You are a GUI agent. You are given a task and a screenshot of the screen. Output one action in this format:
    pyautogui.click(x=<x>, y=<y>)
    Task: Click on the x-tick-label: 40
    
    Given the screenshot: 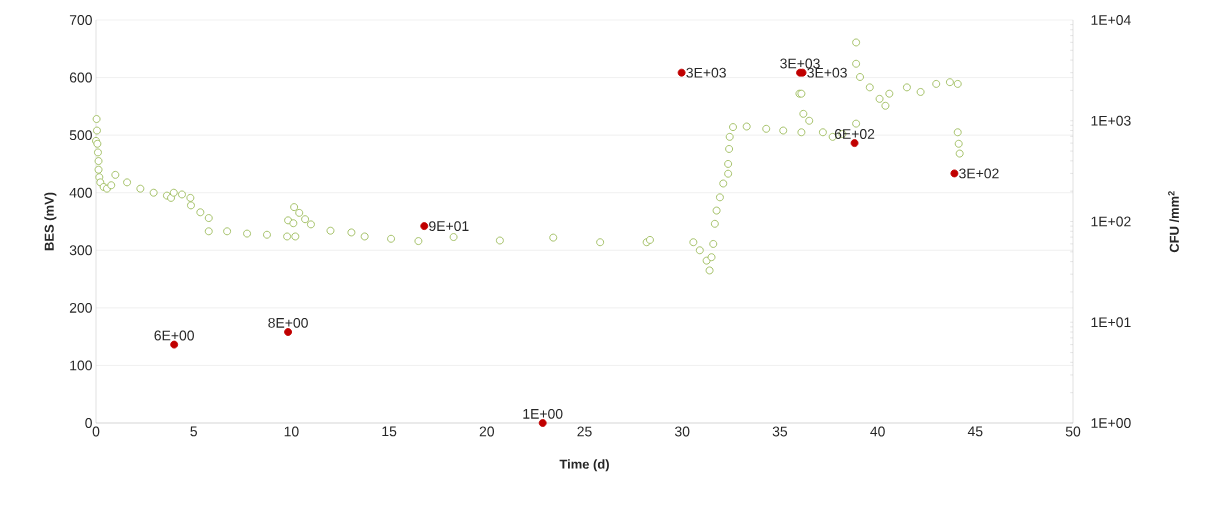 What is the action you would take?
    pyautogui.click(x=877, y=431)
    